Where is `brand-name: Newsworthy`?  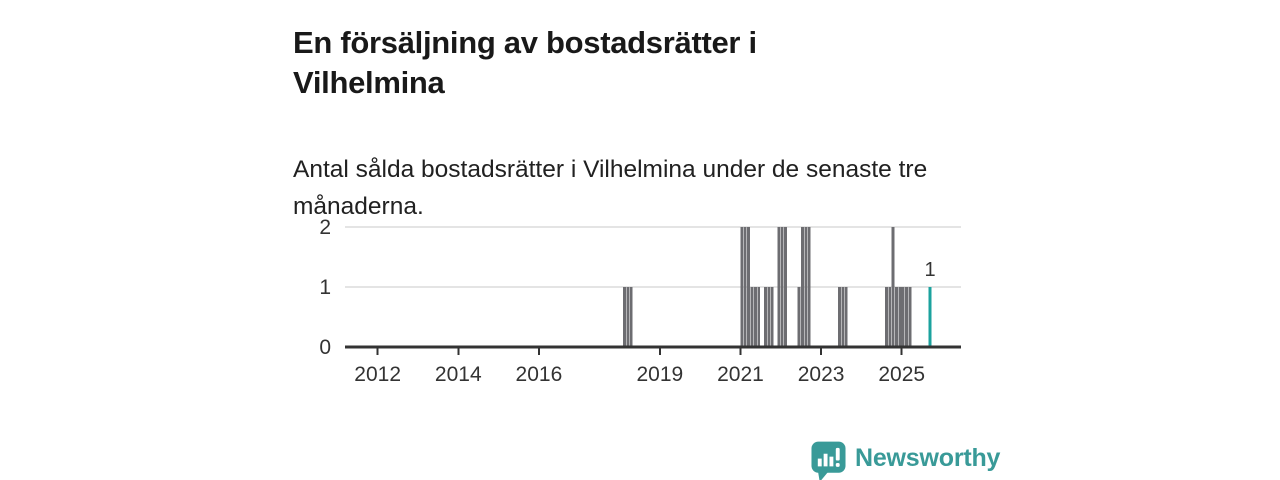 brand-name: Newsworthy is located at coordinates (928, 458).